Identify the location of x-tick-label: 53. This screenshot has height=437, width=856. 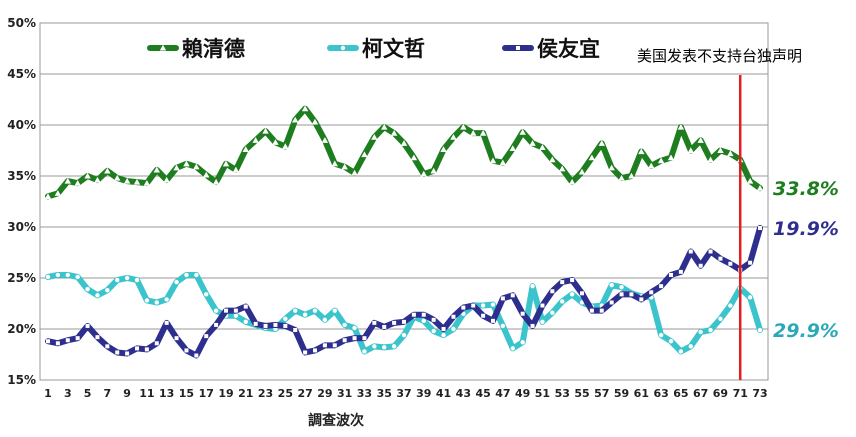
(562, 393).